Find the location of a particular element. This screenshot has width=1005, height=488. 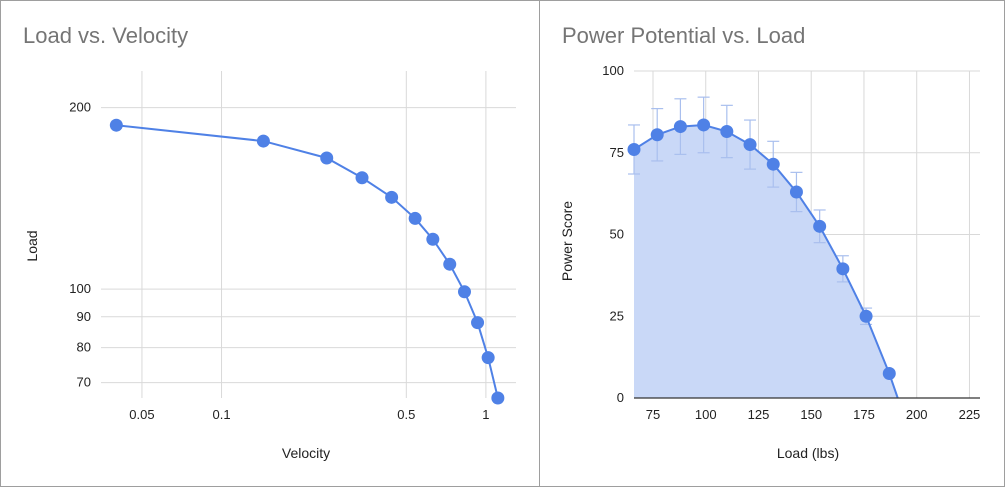

y-tick-label: 0 is located at coordinates (620, 397).